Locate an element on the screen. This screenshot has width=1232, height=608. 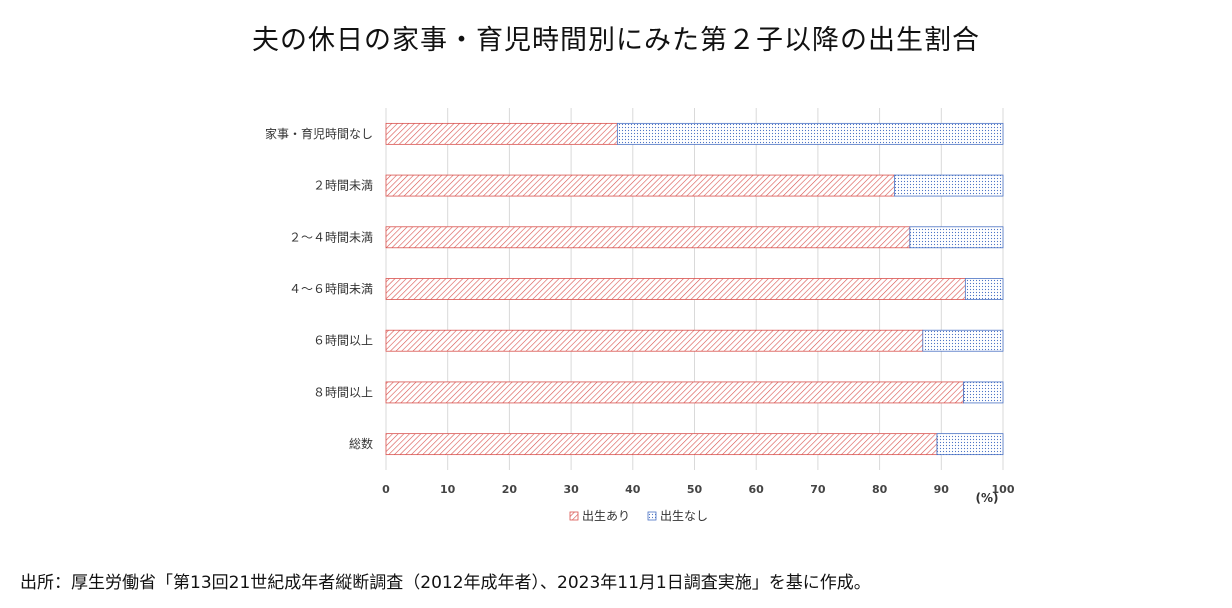
x-tick-label: 90 is located at coordinates (942, 489).